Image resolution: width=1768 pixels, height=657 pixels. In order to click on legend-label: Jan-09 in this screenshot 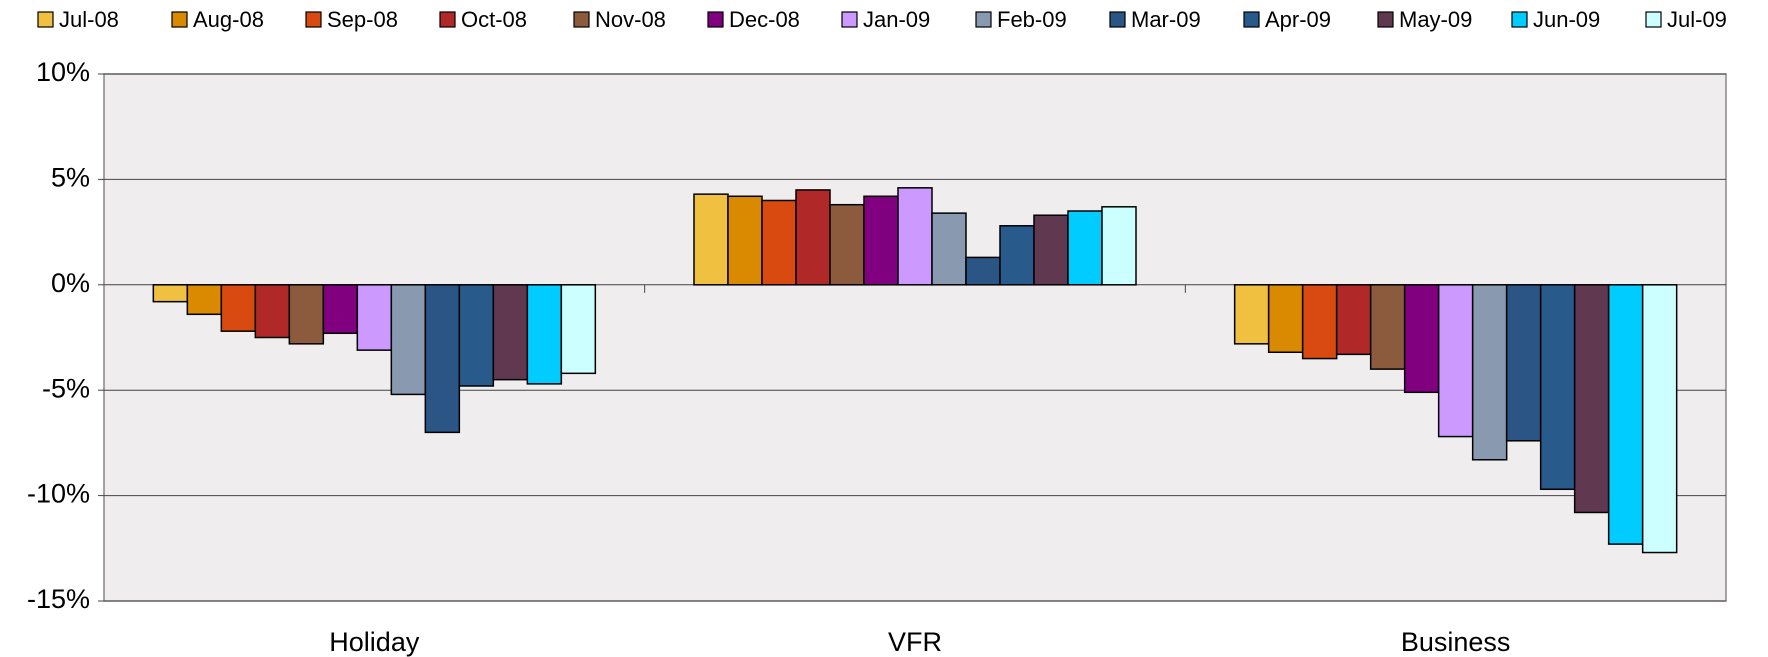, I will do `click(896, 19)`.